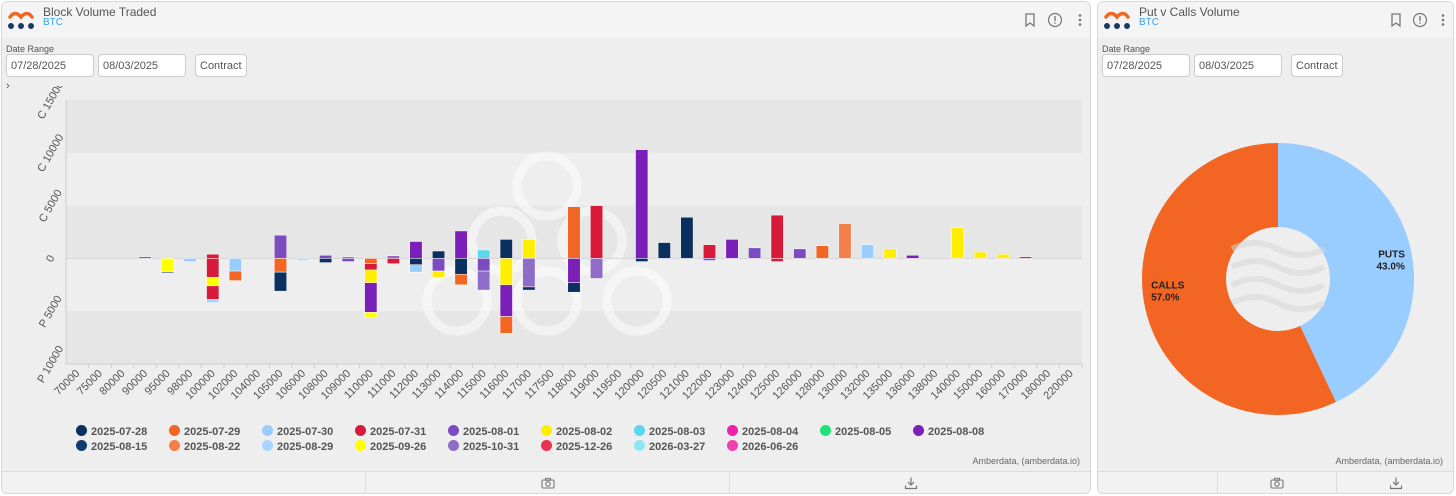 The width and height of the screenshot is (1456, 496). Describe the element at coordinates (547, 186) in the screenshot. I see `watermark-ring` at that location.